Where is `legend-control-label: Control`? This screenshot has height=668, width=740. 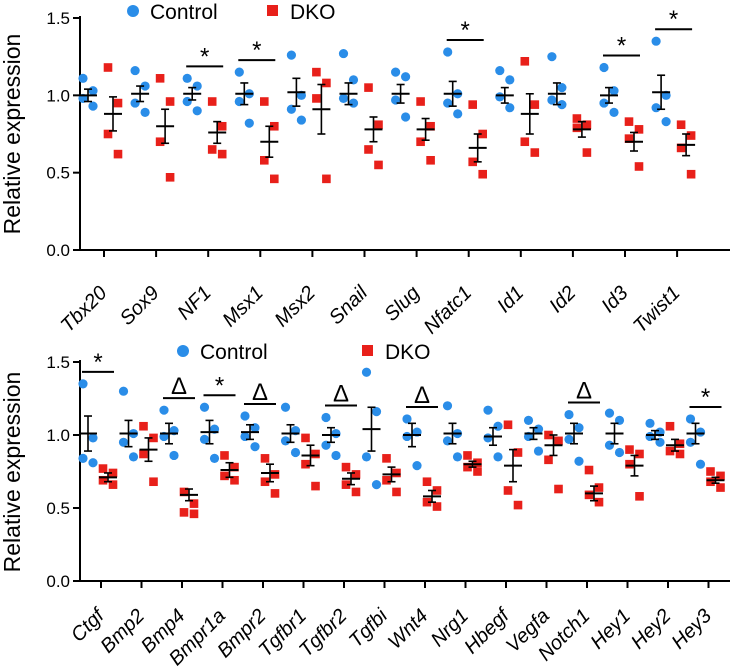 legend-control-label: Control is located at coordinates (234, 352).